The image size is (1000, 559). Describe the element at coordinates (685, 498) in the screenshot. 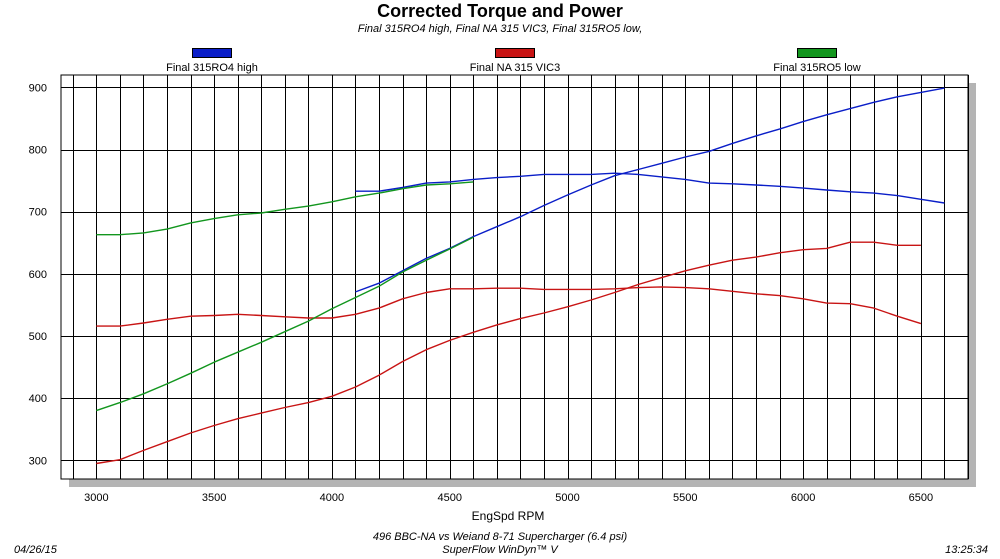

I see `x-tick-label: 5500` at that location.